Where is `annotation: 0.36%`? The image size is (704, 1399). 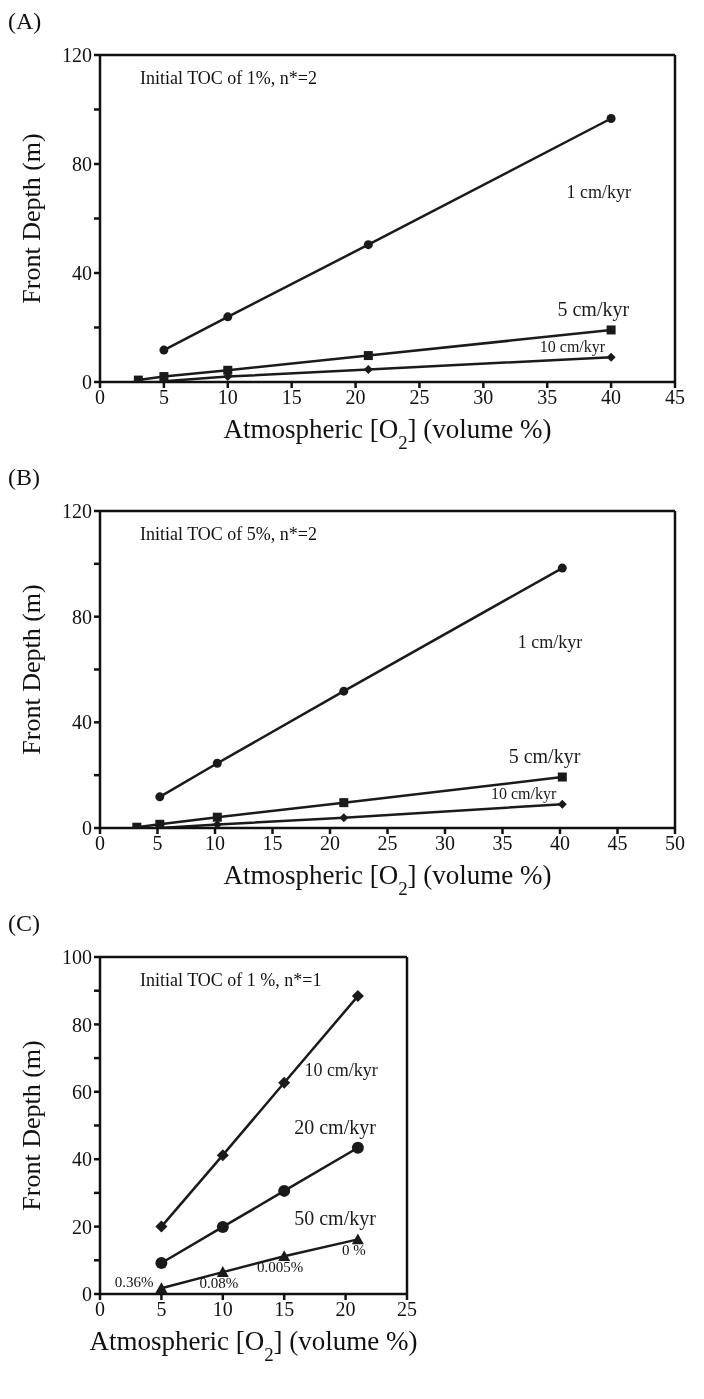
annotation: 0.36% is located at coordinates (134, 1282).